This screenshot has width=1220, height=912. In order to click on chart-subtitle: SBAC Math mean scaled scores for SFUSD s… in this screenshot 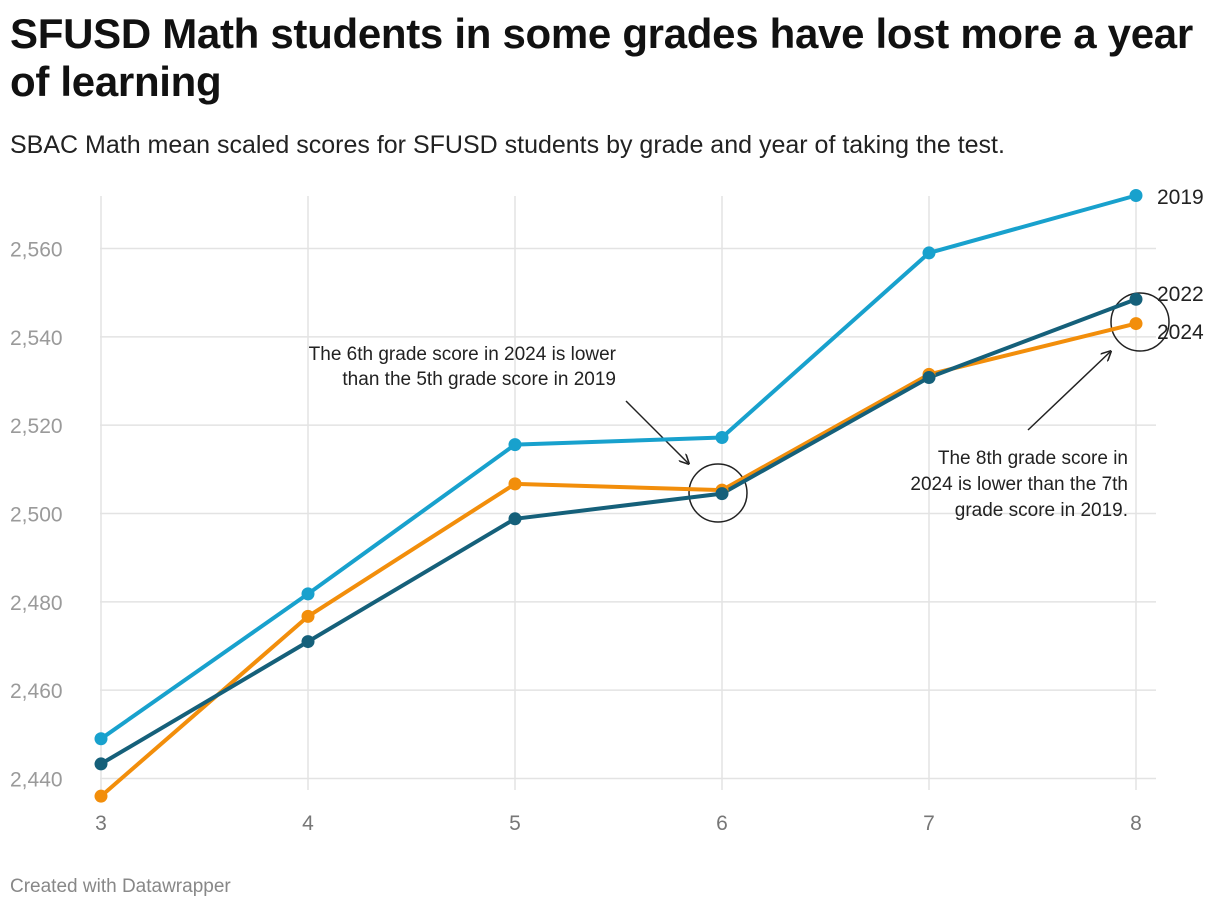, I will do `click(507, 145)`.